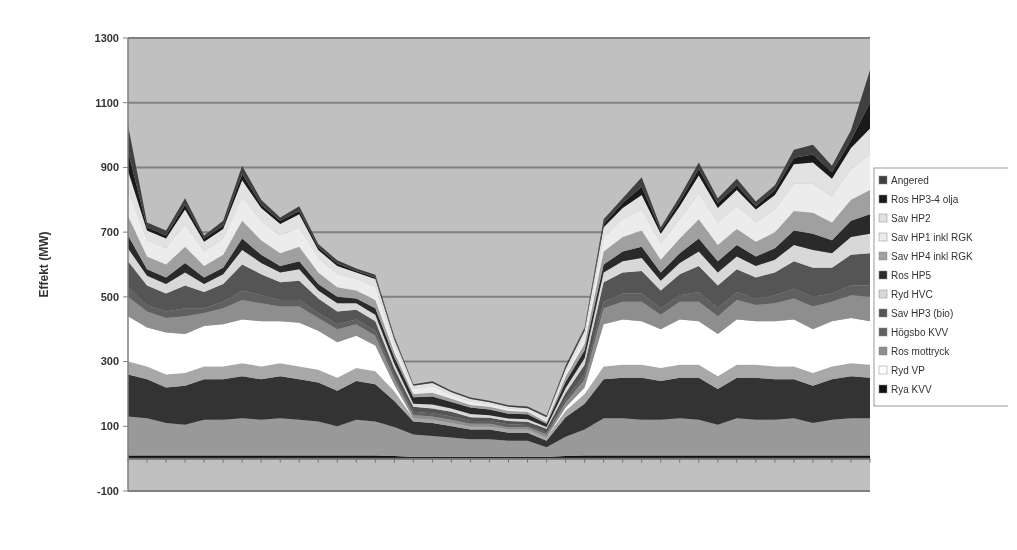 The height and width of the screenshot is (550, 1017). I want to click on legend-label: Ryd HVC, so click(912, 294).